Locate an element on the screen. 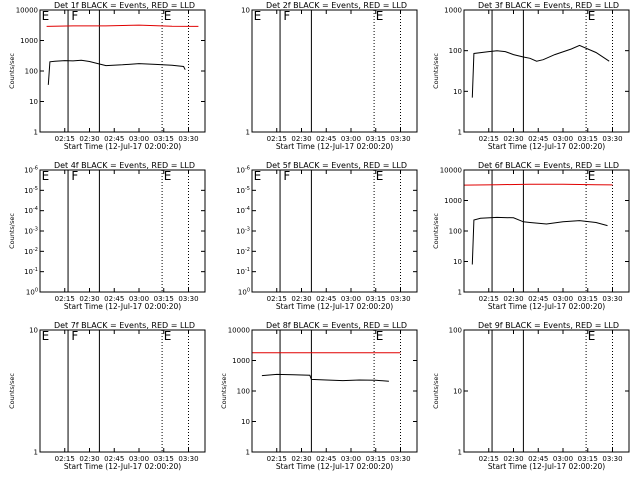 Image resolution: width=640 pixels, height=480 pixels. chart-title: Det 2f BLACK = Events, RED = LLD is located at coordinates (336, 5).